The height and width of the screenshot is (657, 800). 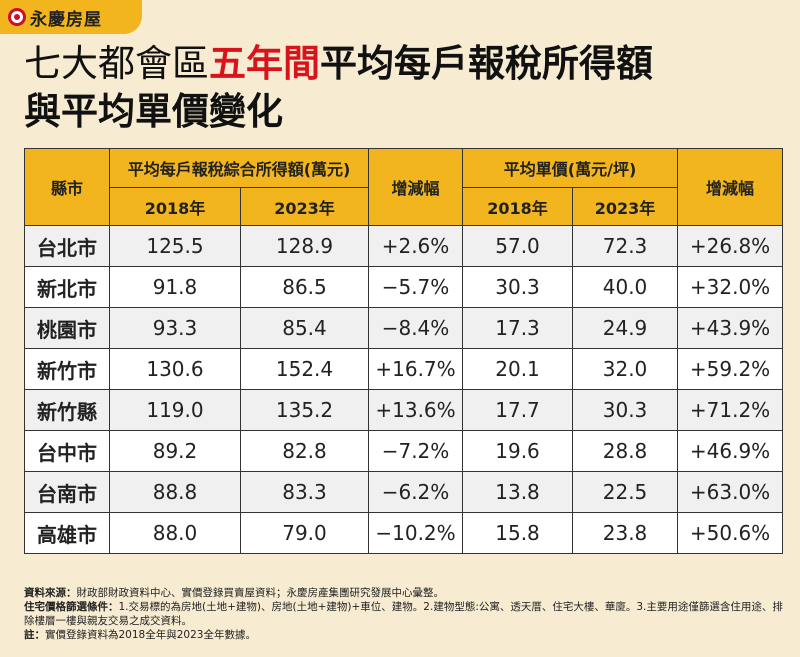 I want to click on title-part1: 七大都會區, so click(x=116, y=63).